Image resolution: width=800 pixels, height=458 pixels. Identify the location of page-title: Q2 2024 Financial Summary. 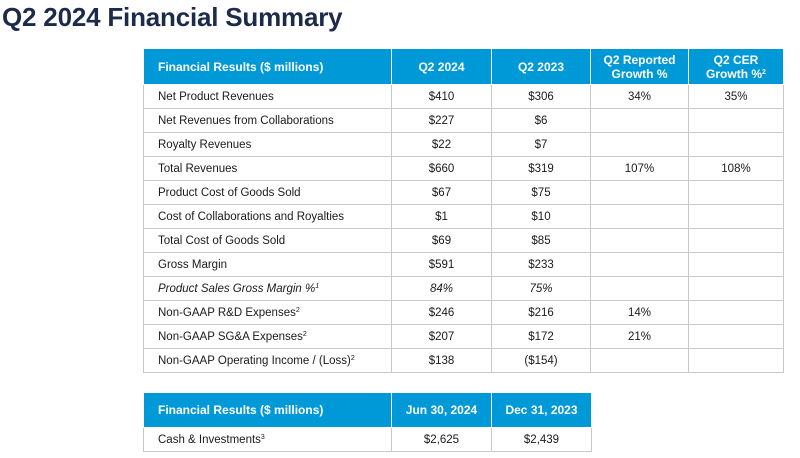
(172, 17).